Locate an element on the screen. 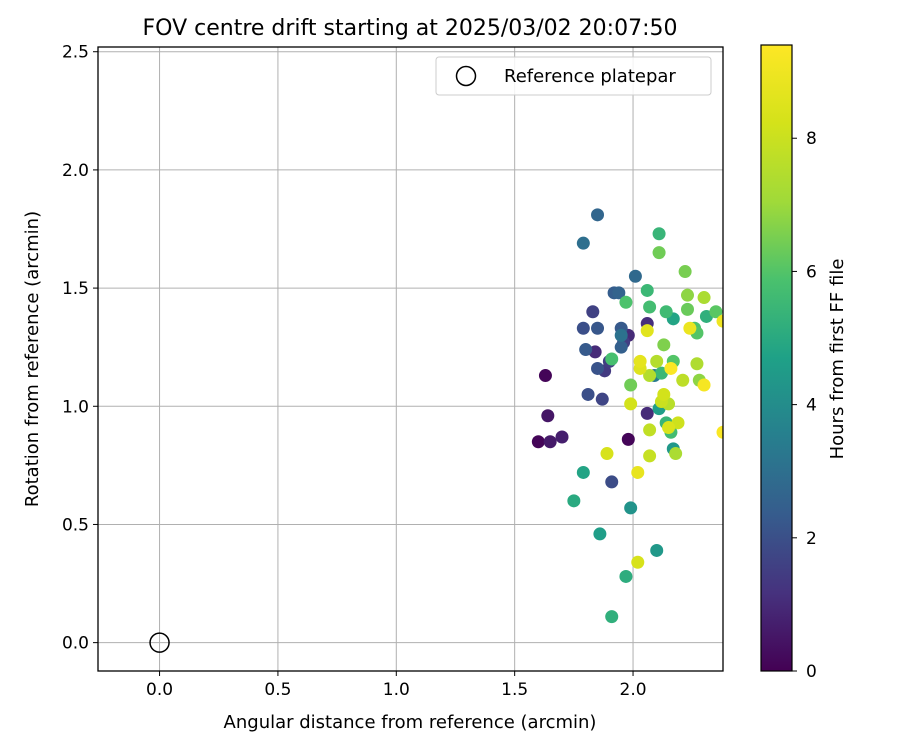 The height and width of the screenshot is (750, 900). colorbar-tick-label: 6 is located at coordinates (811, 272).